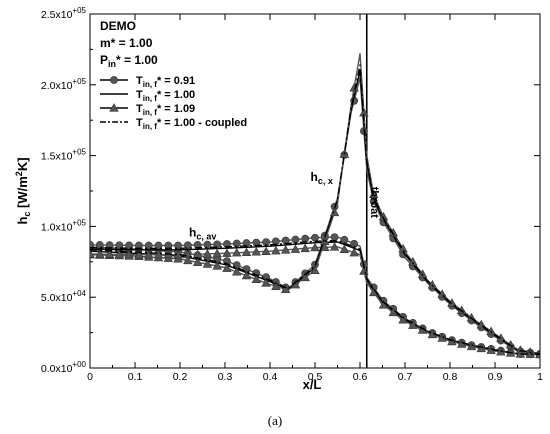 This screenshot has width=550, height=434. I want to click on y-tick-label: 5.0x10+04, so click(64, 296).